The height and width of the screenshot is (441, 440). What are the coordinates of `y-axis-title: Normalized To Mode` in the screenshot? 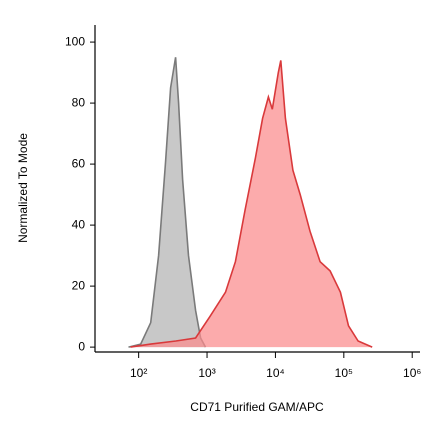 It's located at (23, 188).